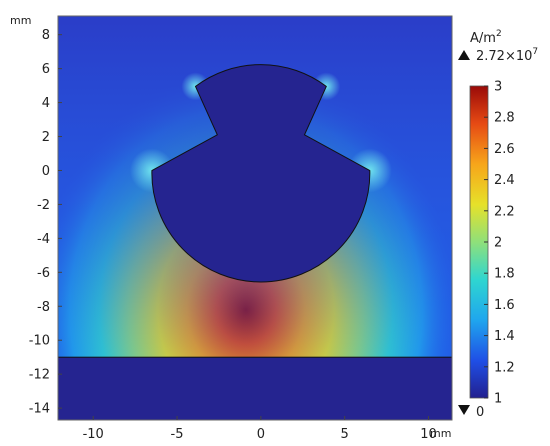 The image size is (550, 446). I want to click on colorbar-tick-label: 1.2, so click(504, 367).